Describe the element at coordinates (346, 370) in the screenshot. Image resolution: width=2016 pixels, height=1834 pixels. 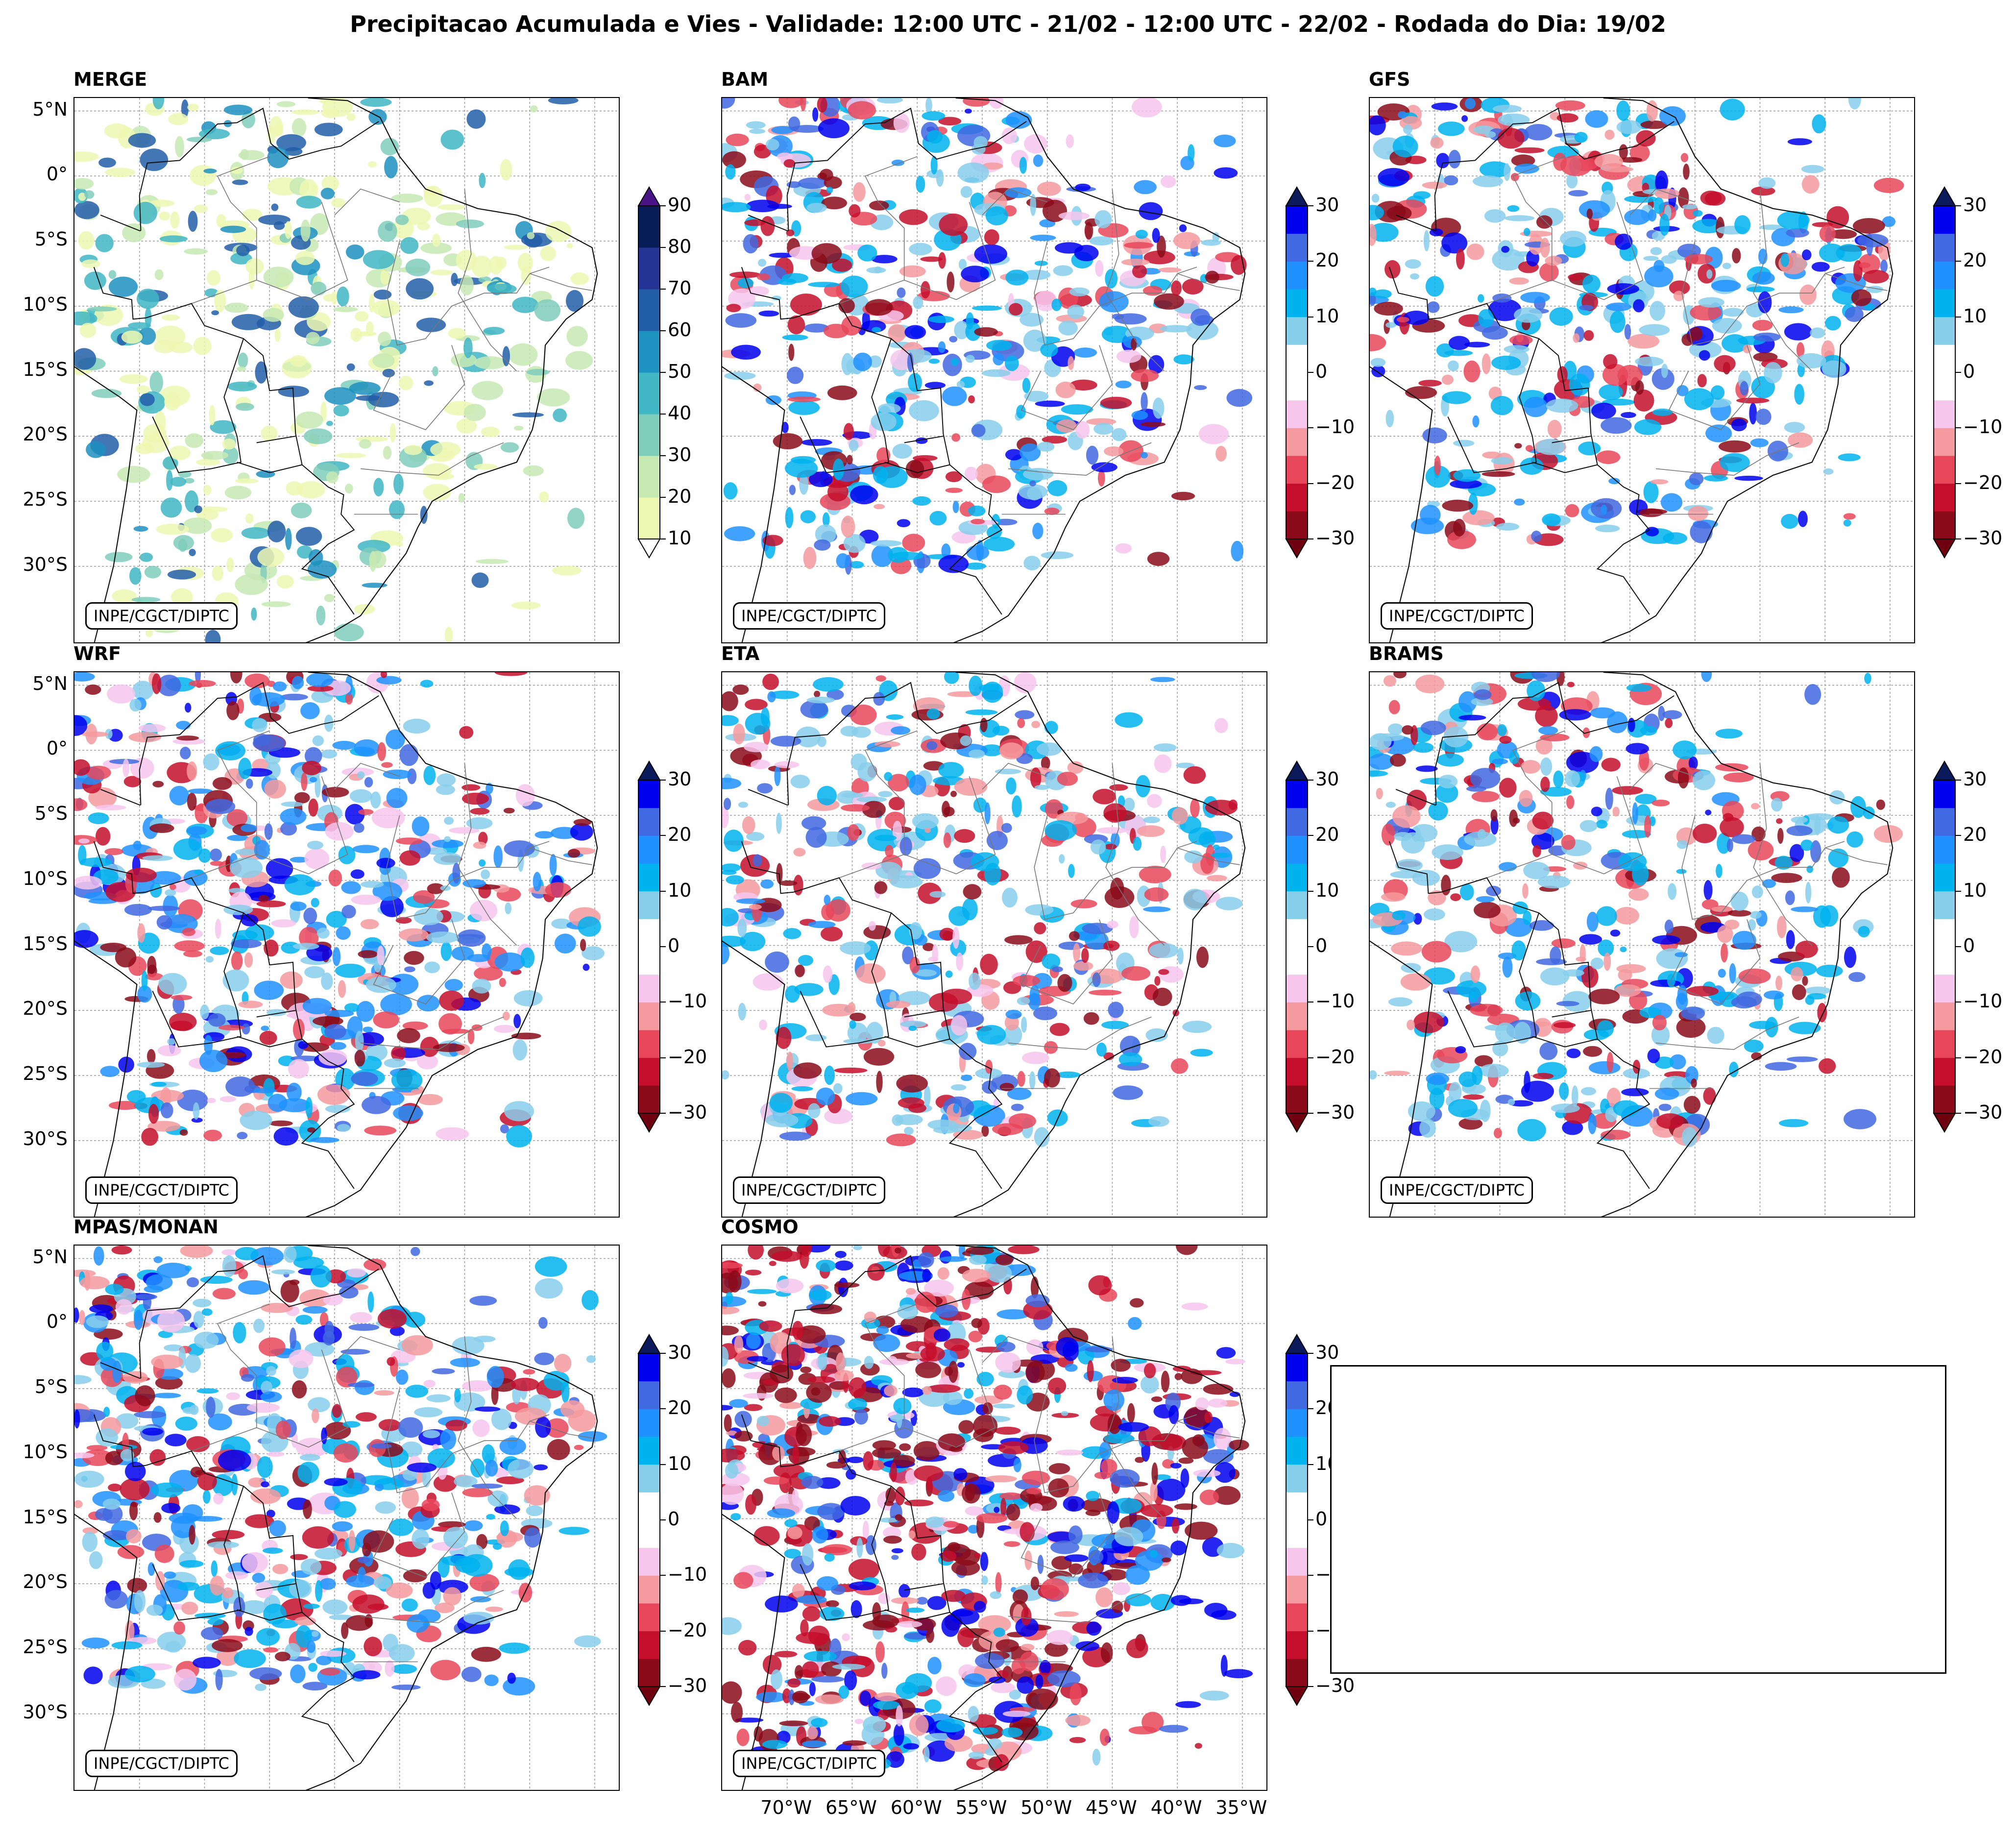
I see `map-canvas` at that location.